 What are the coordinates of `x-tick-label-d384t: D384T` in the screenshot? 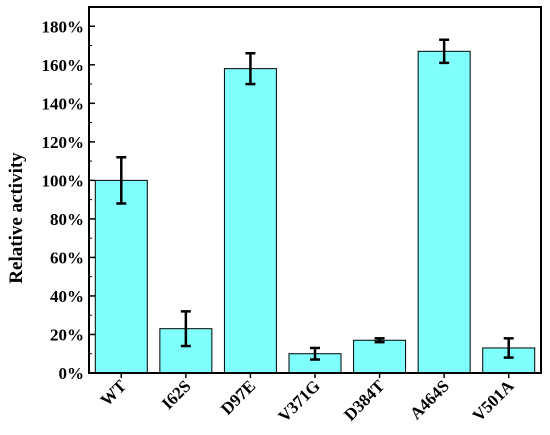 It's located at (364, 400).